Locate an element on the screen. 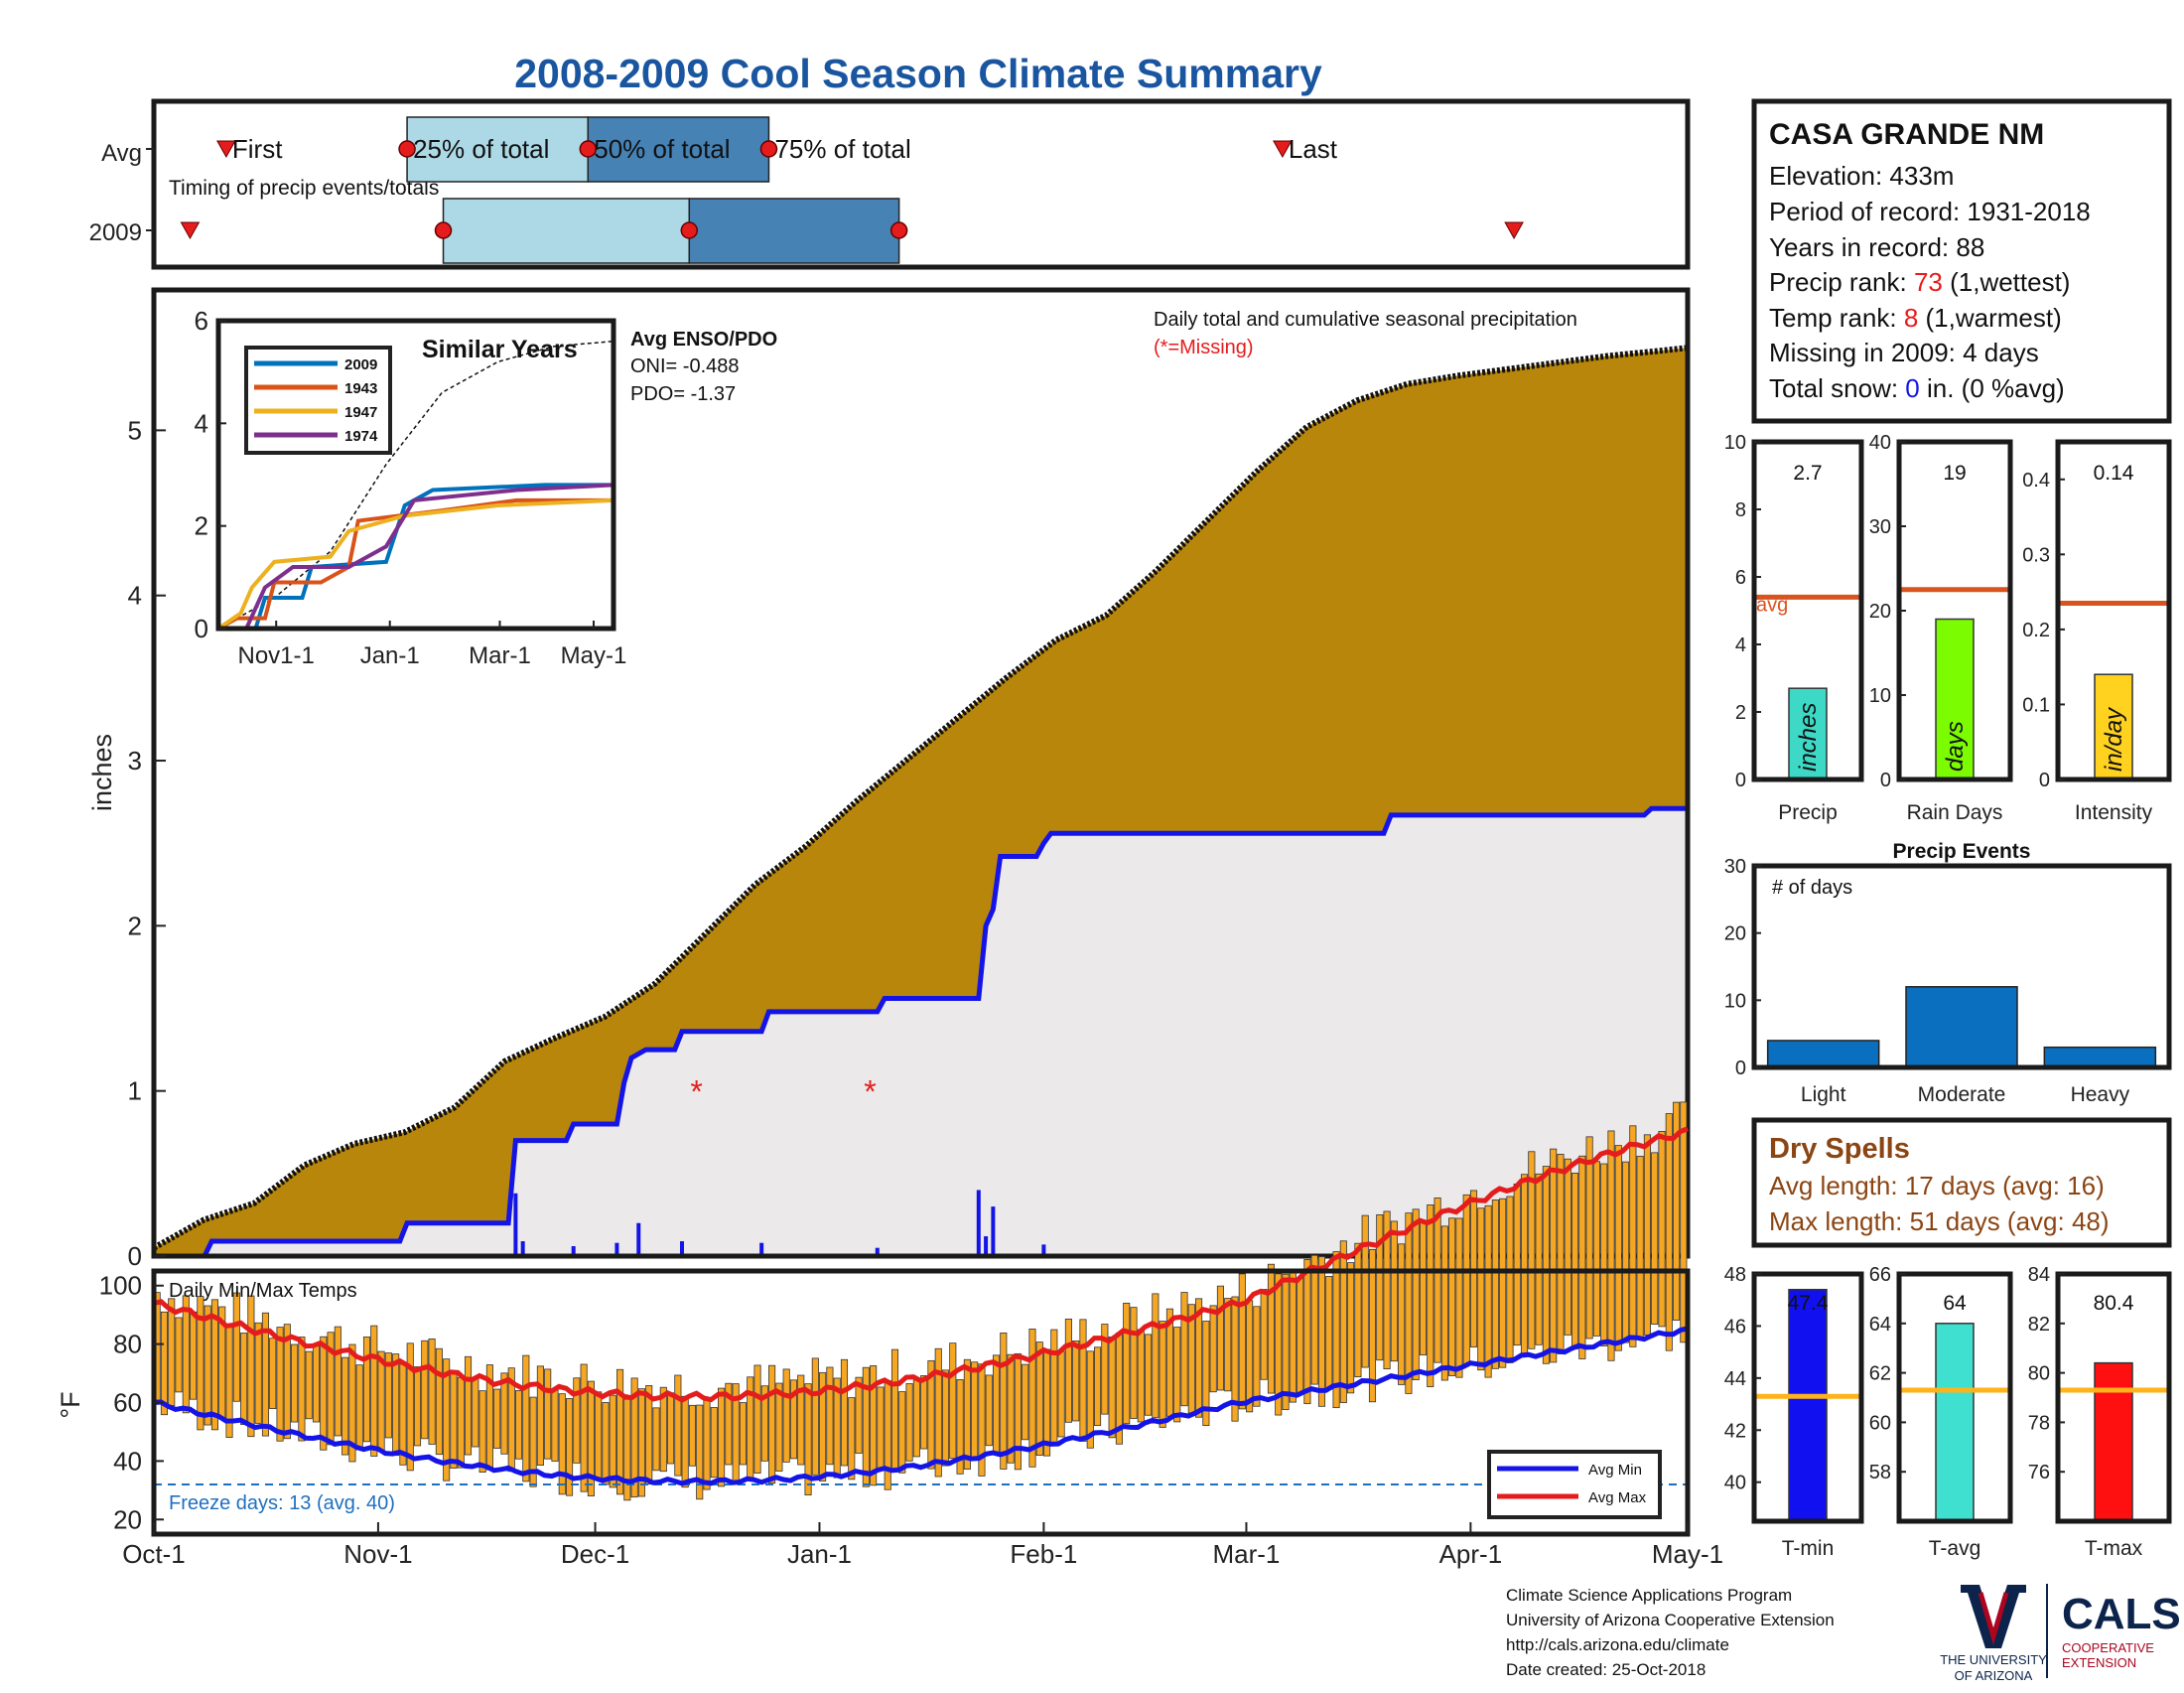 Image resolution: width=2184 pixels, height=1693 pixels. events-bar-light is located at coordinates (1823, 1054).